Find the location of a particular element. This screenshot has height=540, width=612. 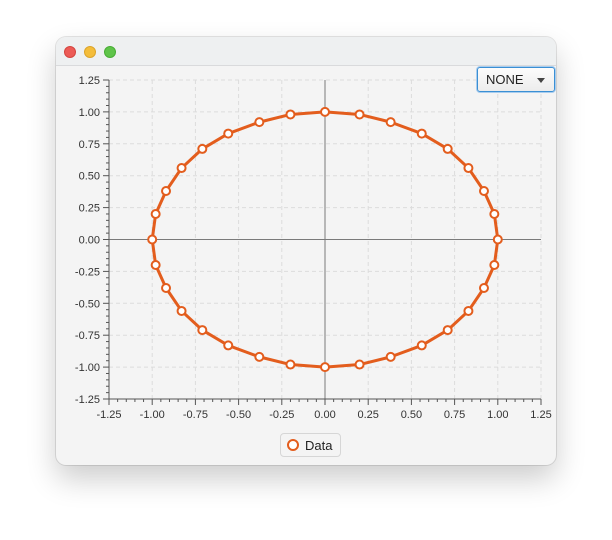

legend-marker-icon is located at coordinates (293, 445).